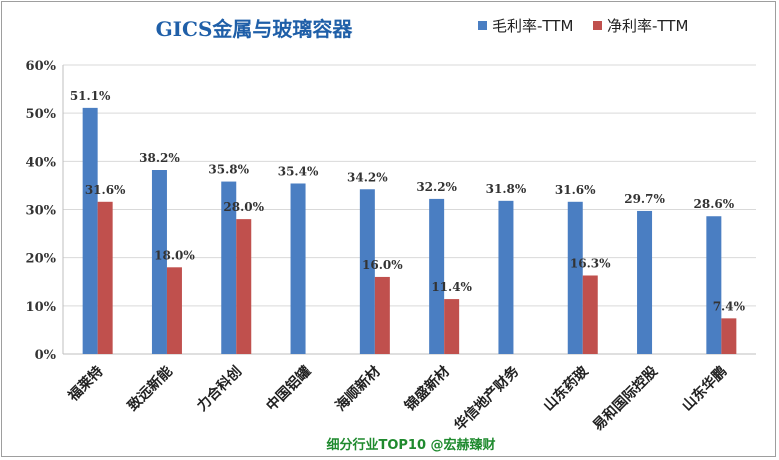 The image size is (779, 460). Describe the element at coordinates (451, 287) in the screenshot. I see `data-label: 11.4%` at that location.